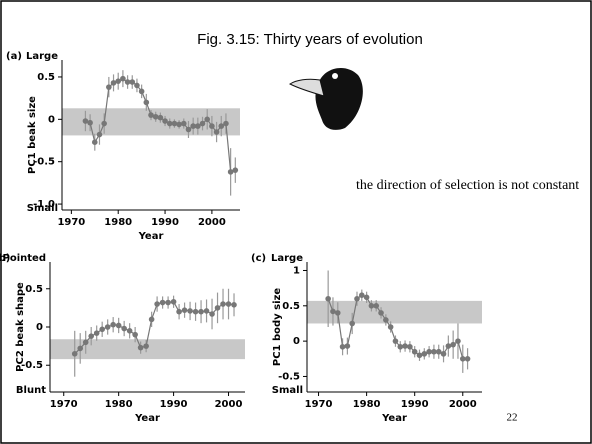 Image resolution: width=592 pixels, height=444 pixels. Describe the element at coordinates (310, 39) in the screenshot. I see `slide-title: Fig. 3.15: Thirty years of evolution` at that location.